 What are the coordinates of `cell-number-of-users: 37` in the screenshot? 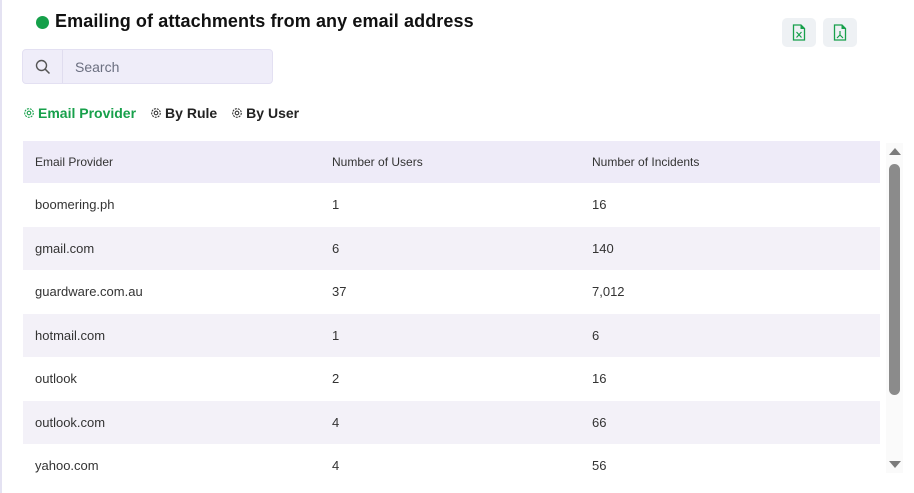 It's located at (450, 292).